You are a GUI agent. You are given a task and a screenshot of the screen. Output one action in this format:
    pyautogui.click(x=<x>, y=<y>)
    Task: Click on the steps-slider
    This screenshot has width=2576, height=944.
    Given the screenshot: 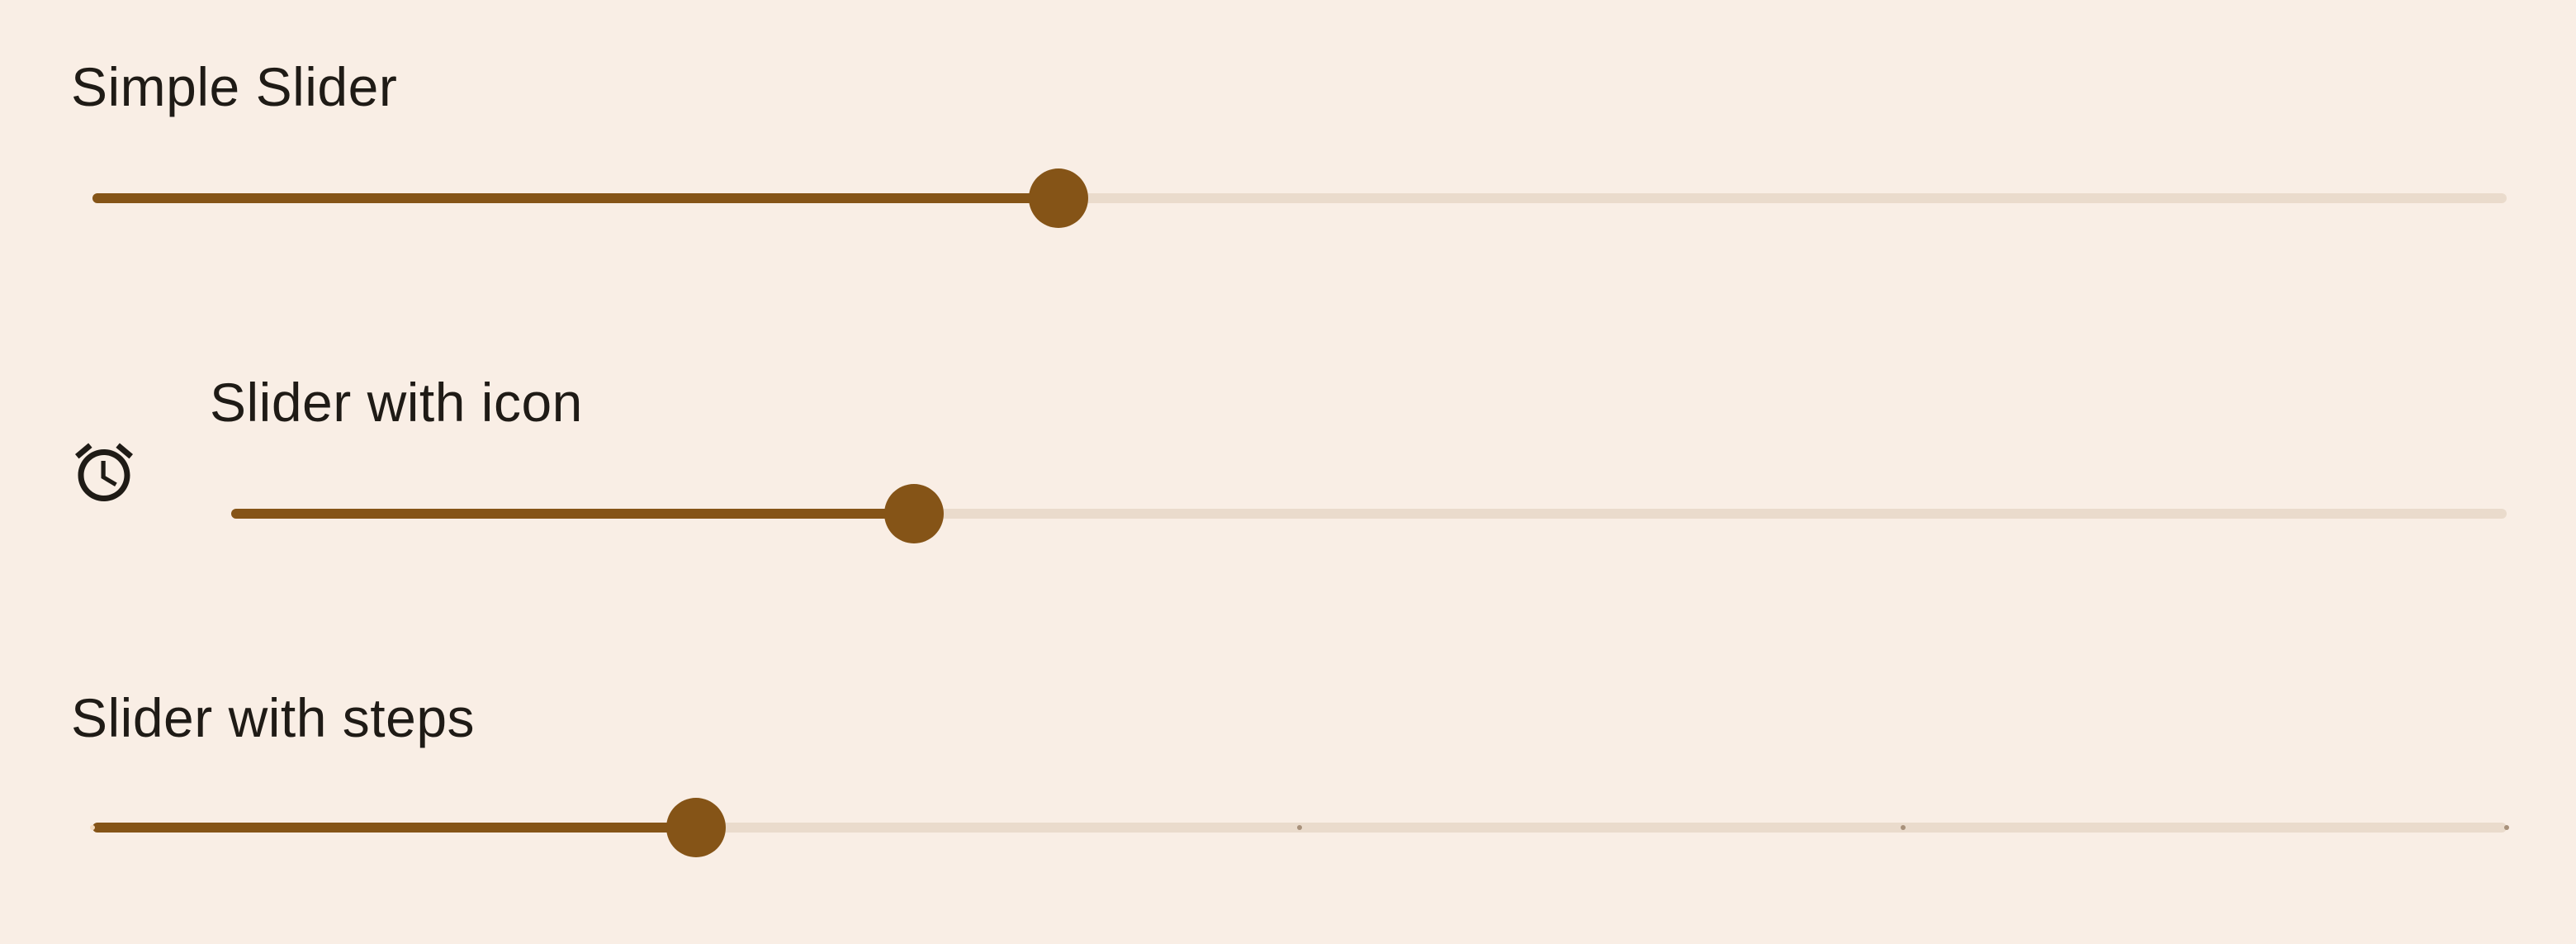 What is the action you would take?
    pyautogui.click(x=1299, y=828)
    